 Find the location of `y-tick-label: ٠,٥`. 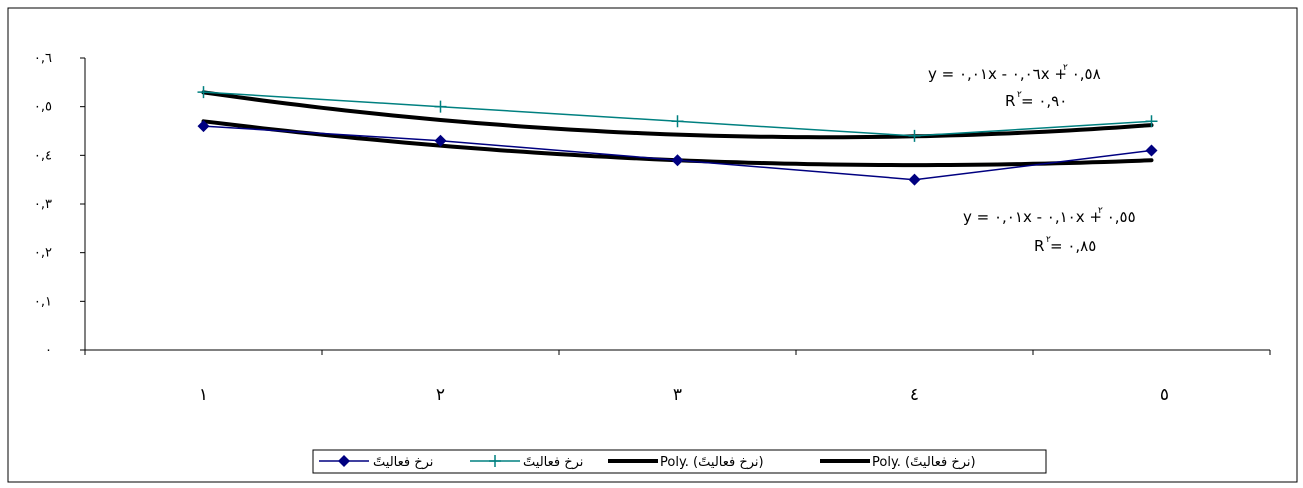

y-tick-label: ٠,٥ is located at coordinates (43, 107).